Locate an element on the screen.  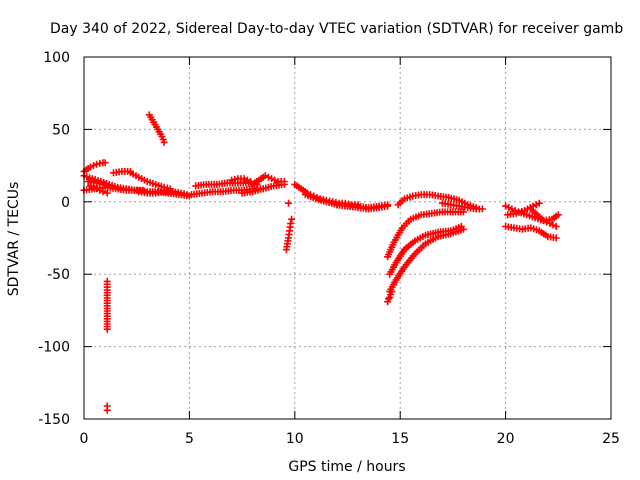
x-tick-label: 0 is located at coordinates (84, 439).